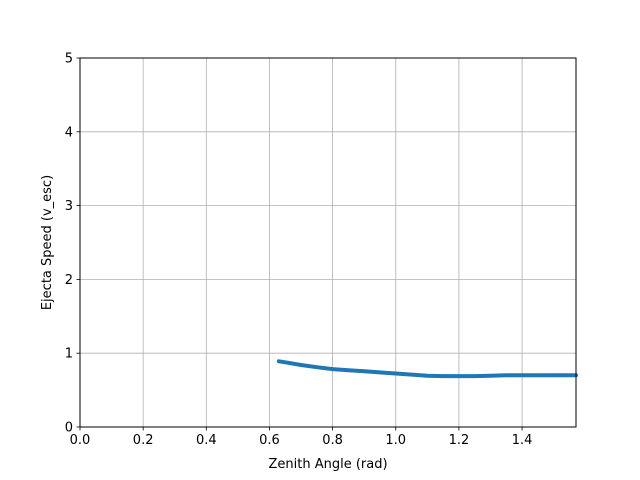 The width and height of the screenshot is (640, 480). I want to click on x-tick-label: 1.0, so click(395, 440).